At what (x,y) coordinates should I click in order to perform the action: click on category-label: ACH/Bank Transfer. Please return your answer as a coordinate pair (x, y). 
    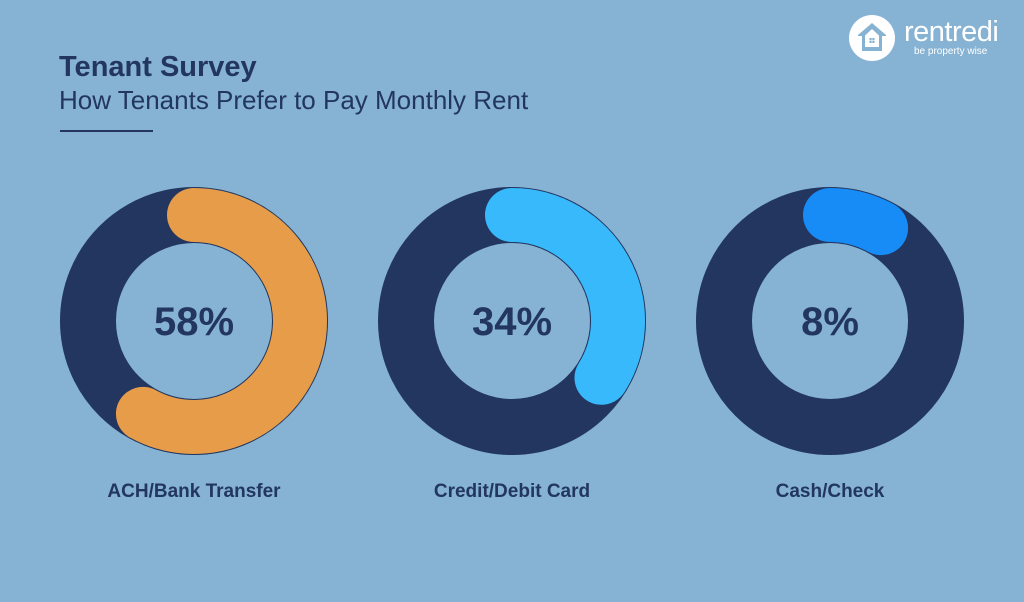
    Looking at the image, I should click on (194, 491).